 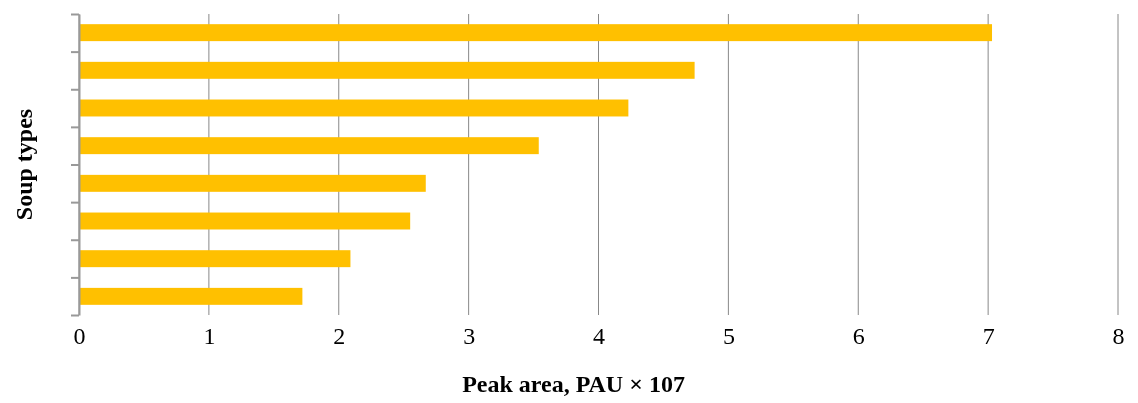 I want to click on x-axis-title: Peak area, PAU × 107, so click(x=573, y=384).